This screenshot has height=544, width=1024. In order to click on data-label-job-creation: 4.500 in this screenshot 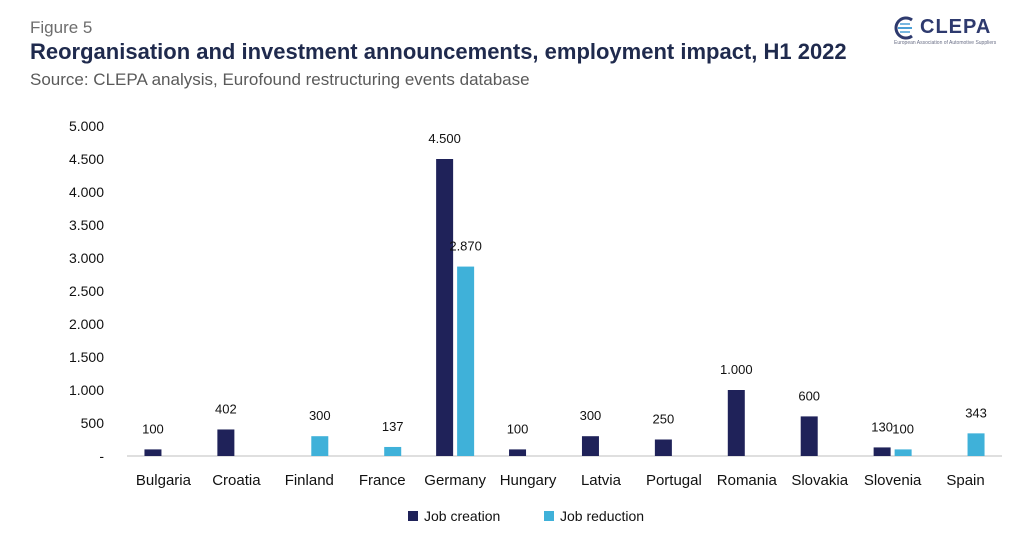, I will do `click(444, 138)`.